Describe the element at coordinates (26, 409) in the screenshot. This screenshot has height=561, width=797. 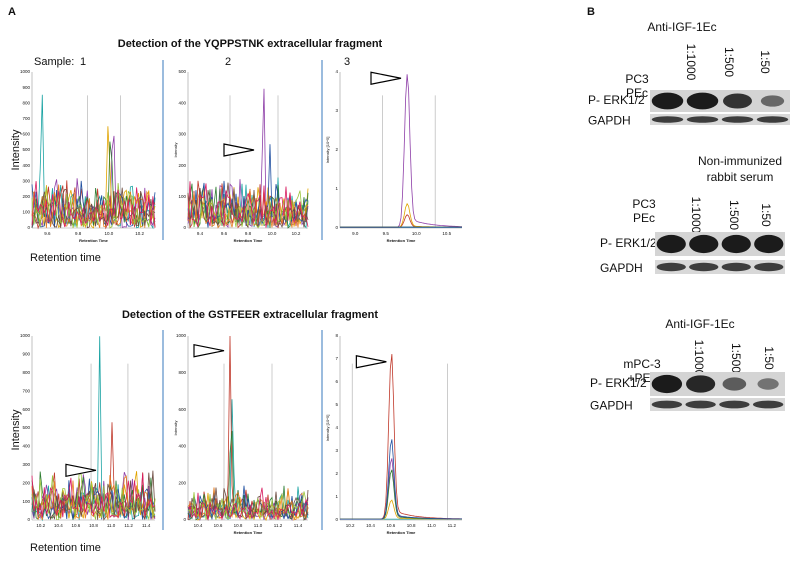
I see `y-tick-label: 600` at that location.